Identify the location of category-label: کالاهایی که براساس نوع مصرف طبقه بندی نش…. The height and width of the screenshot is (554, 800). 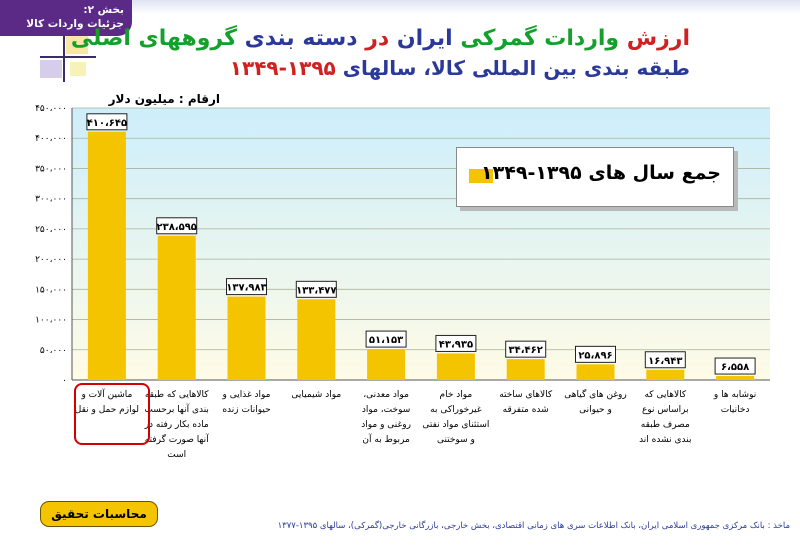
(665, 417).